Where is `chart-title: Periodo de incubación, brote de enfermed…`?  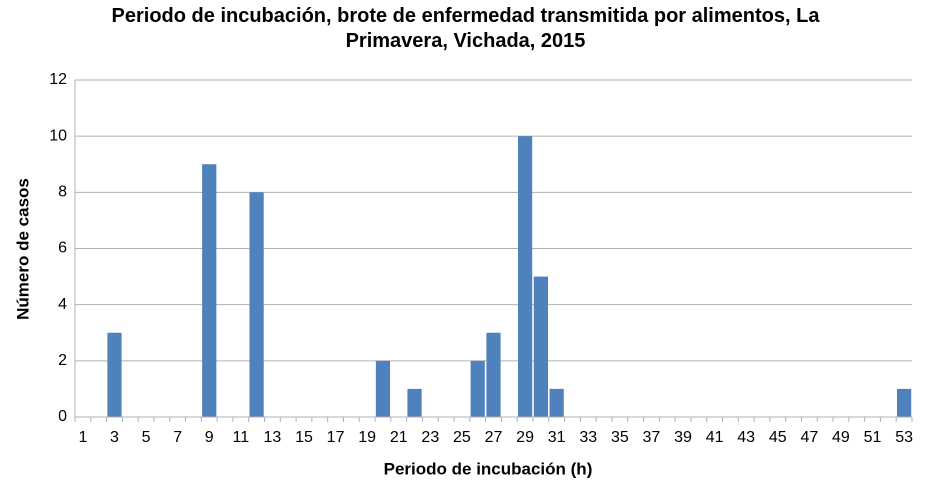
chart-title: Periodo de incubación, brote de enfermed… is located at coordinates (465, 28).